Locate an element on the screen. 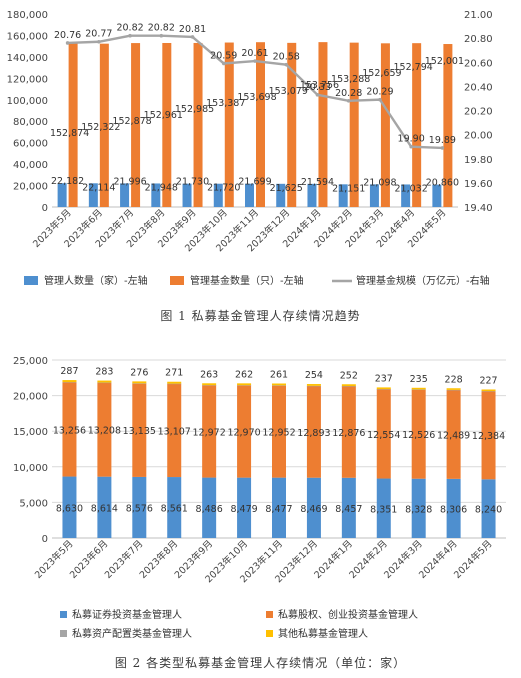 Image resolution: width=521 pixels, height=678 pixels. securities-data-label: 8,240 is located at coordinates (488, 510).